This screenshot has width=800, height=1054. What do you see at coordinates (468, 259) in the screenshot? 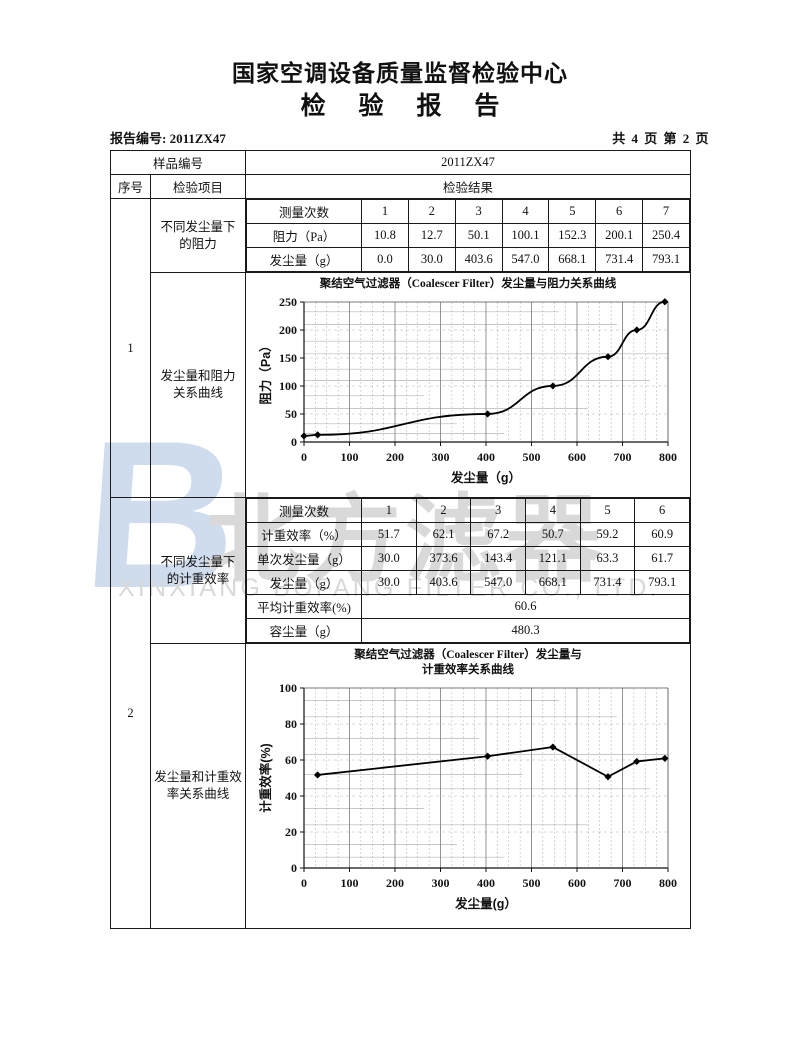
I see `table-row: 发尘量（g） 0.0 30.0 403.6 547.0 668.1 731.4 793.1` at bounding box center [468, 259].